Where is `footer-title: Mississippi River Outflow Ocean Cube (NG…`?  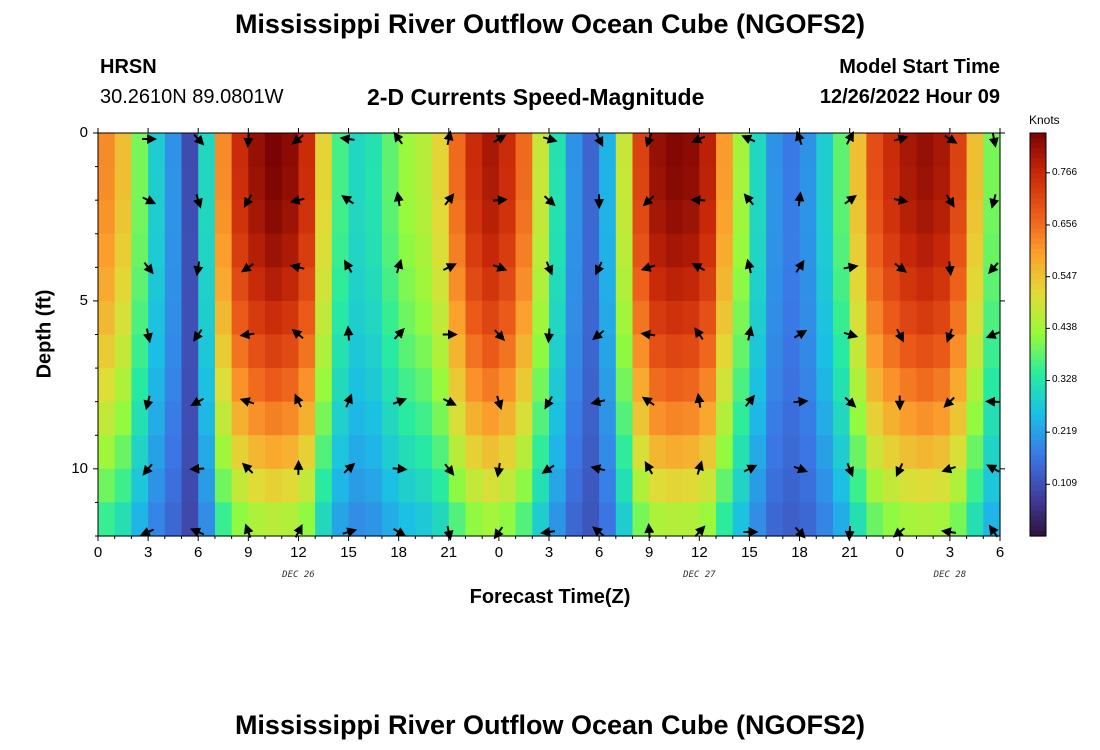
footer-title: Mississippi River Outflow Ocean Cube (NG… is located at coordinates (550, 725).